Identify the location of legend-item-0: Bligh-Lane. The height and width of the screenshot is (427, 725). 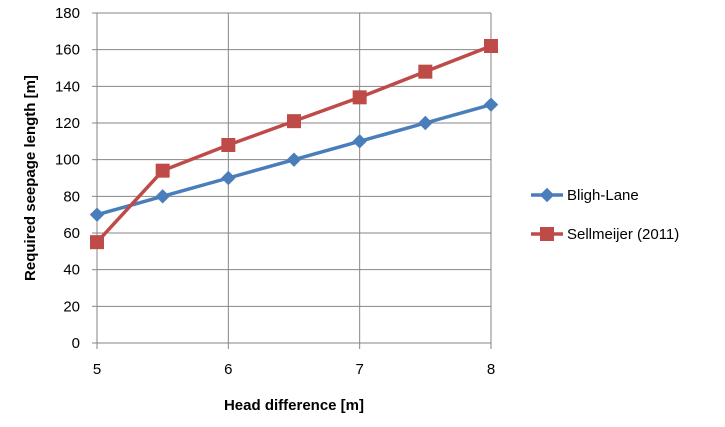
(585, 195).